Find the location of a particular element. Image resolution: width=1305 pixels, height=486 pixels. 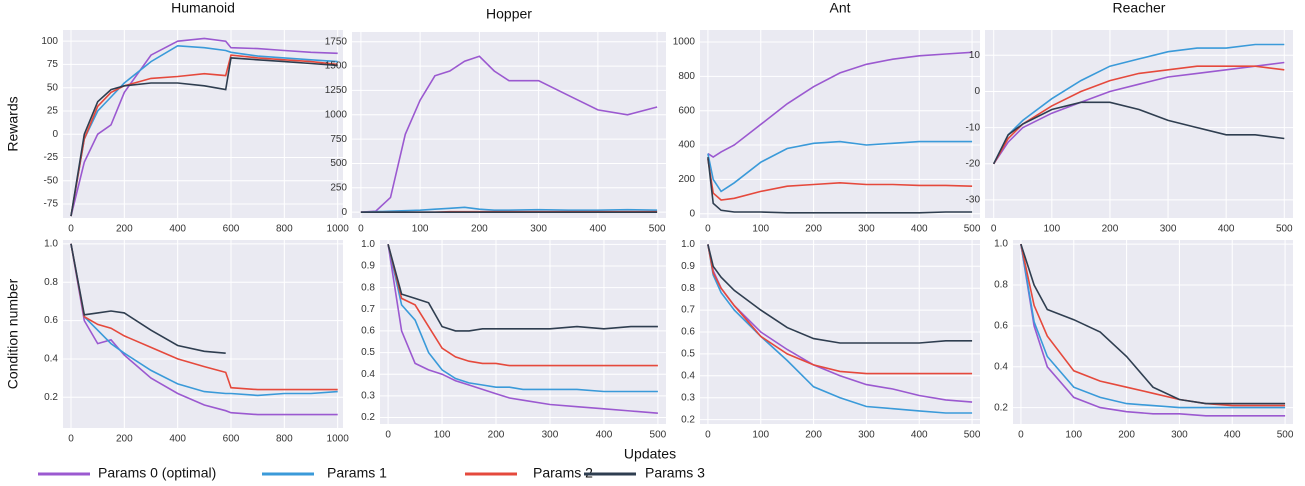

y-tick-label: 800 is located at coordinates (686, 76).